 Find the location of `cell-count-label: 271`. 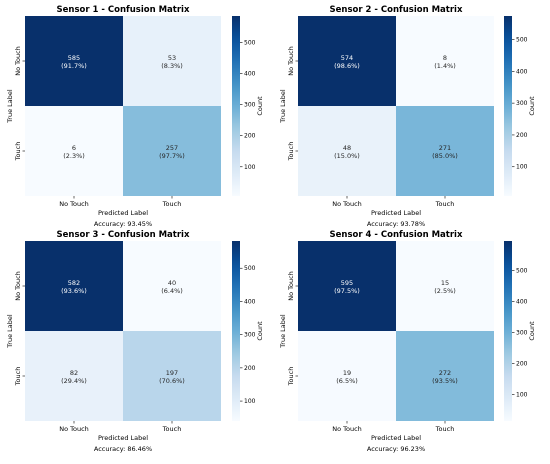

cell-count-label: 271 is located at coordinates (445, 148).